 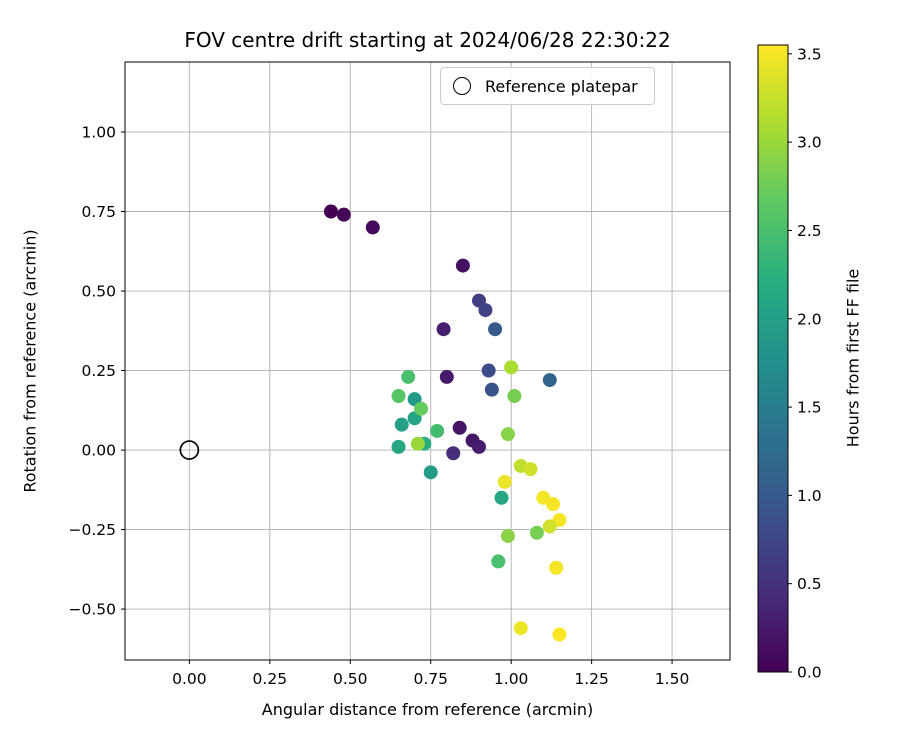 I want to click on colorbar, so click(x=773, y=358).